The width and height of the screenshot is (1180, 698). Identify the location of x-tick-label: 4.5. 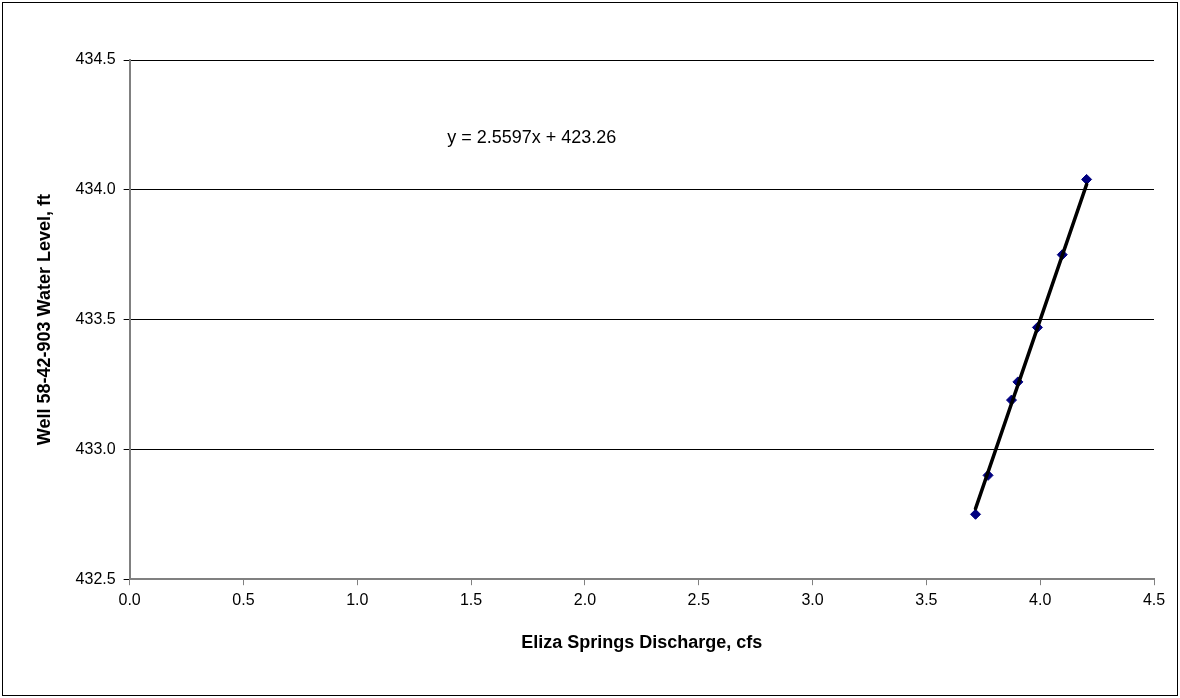
(1154, 600).